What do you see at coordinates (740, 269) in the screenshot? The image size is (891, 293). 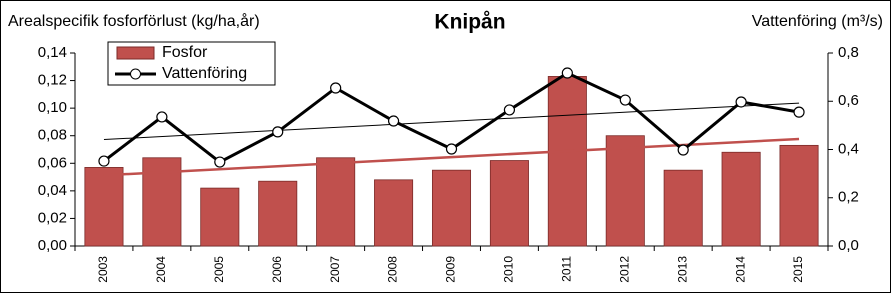 I see `x-tick-label: 2014` at bounding box center [740, 269].